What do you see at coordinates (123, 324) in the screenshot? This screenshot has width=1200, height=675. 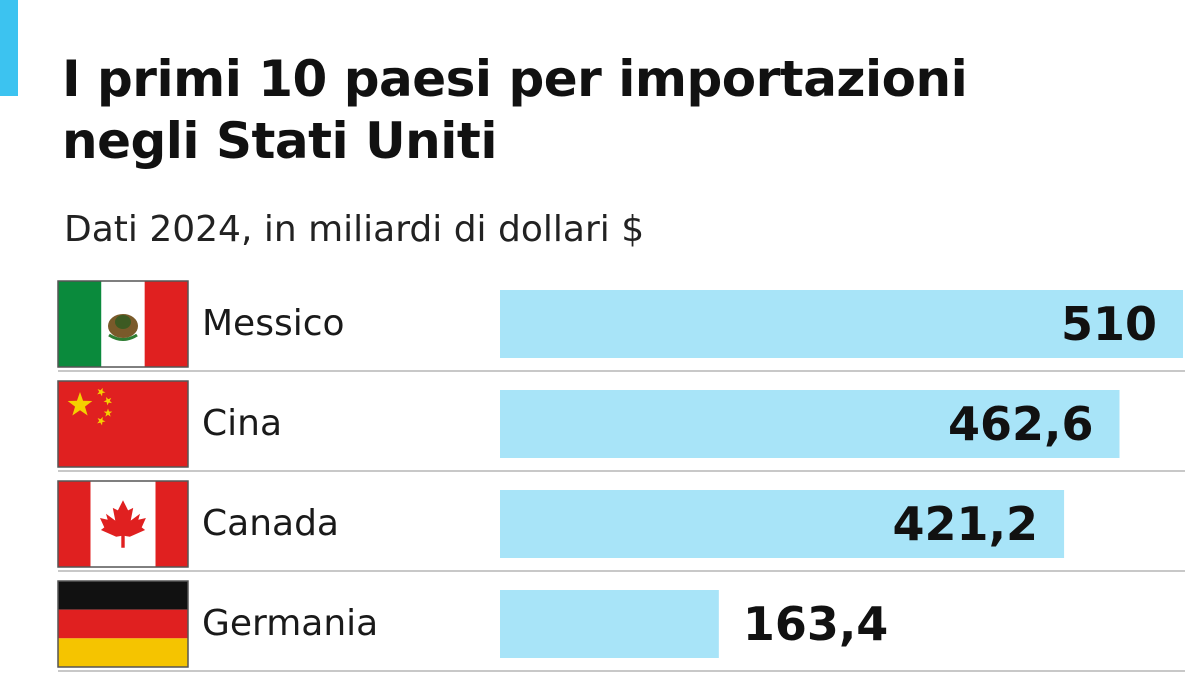 I see `mexico-flag-icon` at bounding box center [123, 324].